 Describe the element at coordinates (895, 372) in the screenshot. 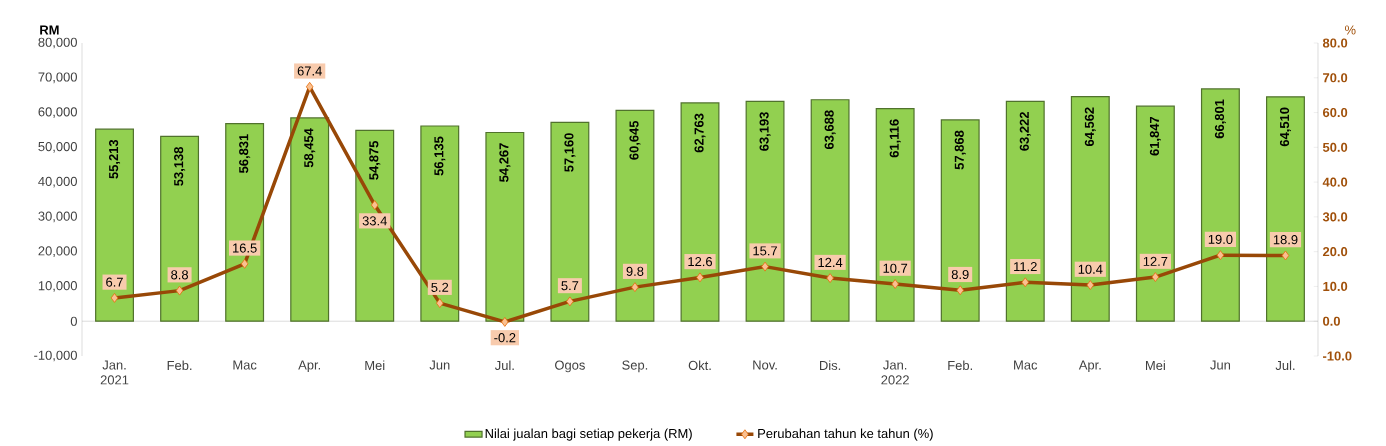

I see `x-tick-label: Jan. 2022` at that location.